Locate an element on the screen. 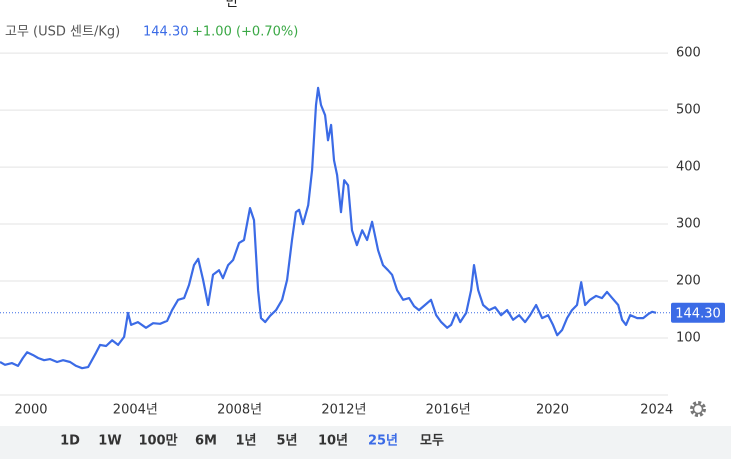 The image size is (731, 459). range-button: 25년 is located at coordinates (383, 441).